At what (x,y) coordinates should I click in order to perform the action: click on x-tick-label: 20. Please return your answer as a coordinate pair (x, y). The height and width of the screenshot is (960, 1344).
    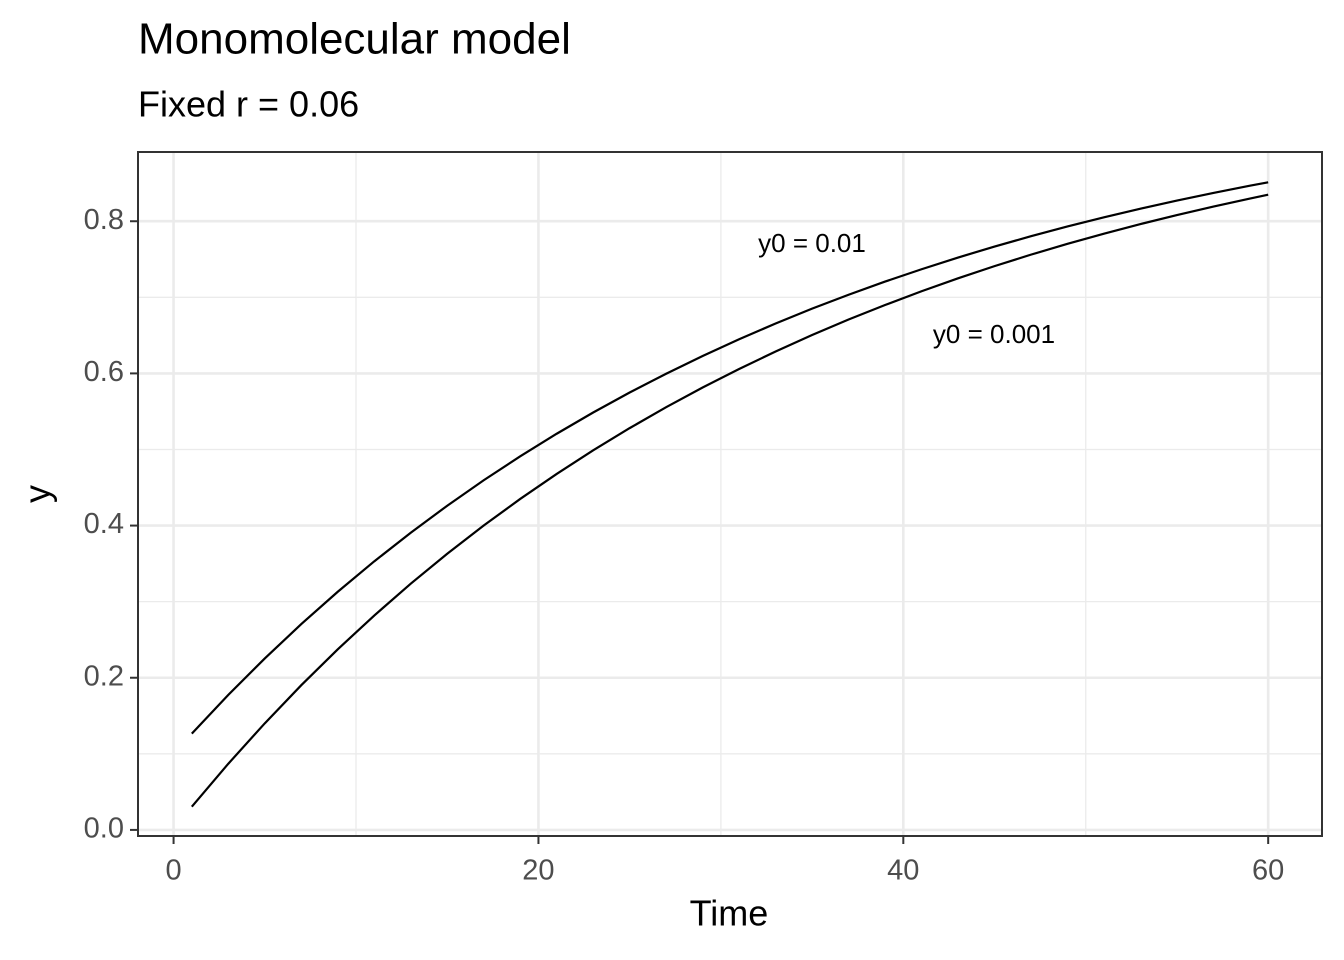
    Looking at the image, I should click on (538, 871).